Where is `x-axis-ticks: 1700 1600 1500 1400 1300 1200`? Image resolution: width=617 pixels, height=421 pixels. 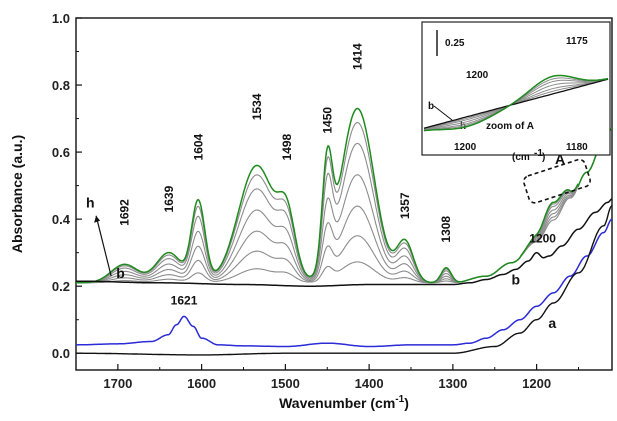 x-axis-ticks: 1700 1600 1500 1400 1300 1200 is located at coordinates (327, 377).